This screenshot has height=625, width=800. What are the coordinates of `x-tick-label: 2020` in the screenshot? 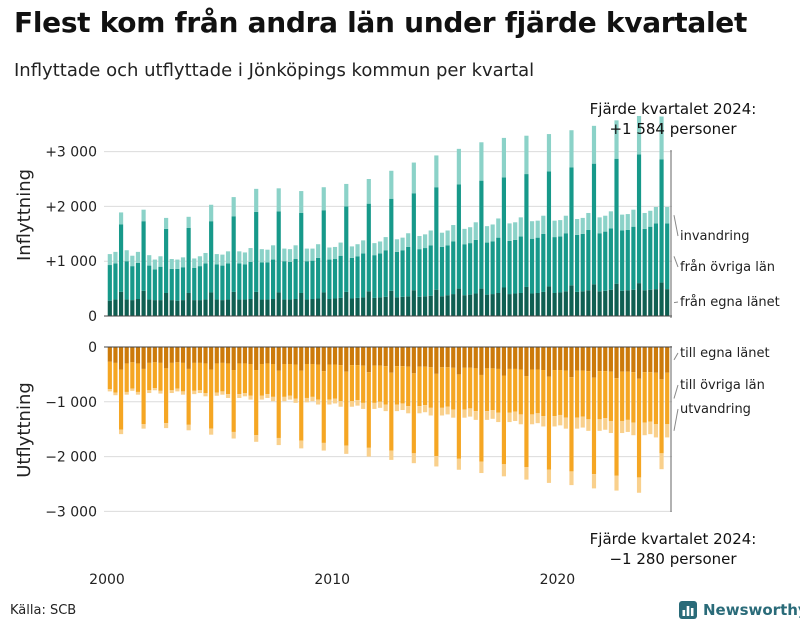 It's located at (558, 580).